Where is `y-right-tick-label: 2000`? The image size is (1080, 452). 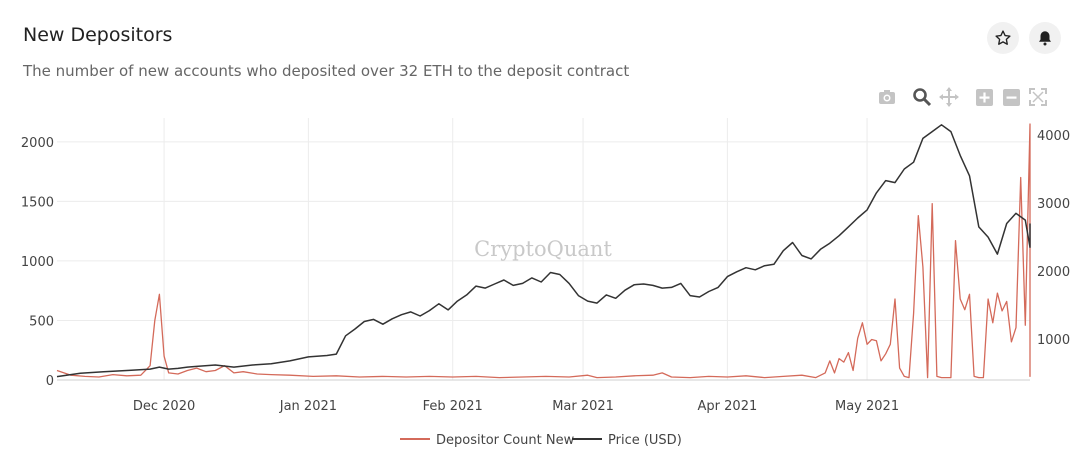 y-right-tick-label: 2000 is located at coordinates (1053, 272).